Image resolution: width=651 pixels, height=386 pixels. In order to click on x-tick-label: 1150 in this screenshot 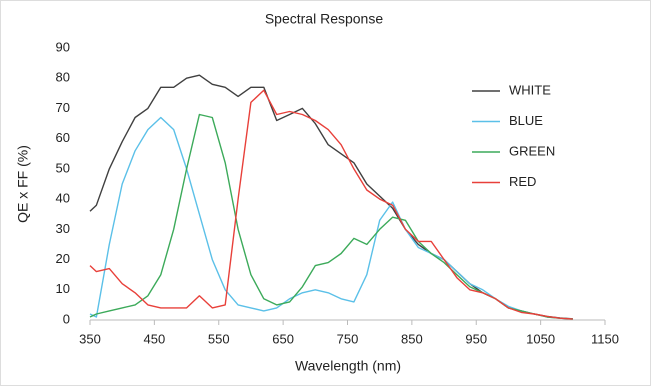, I will do `click(605, 338)`.